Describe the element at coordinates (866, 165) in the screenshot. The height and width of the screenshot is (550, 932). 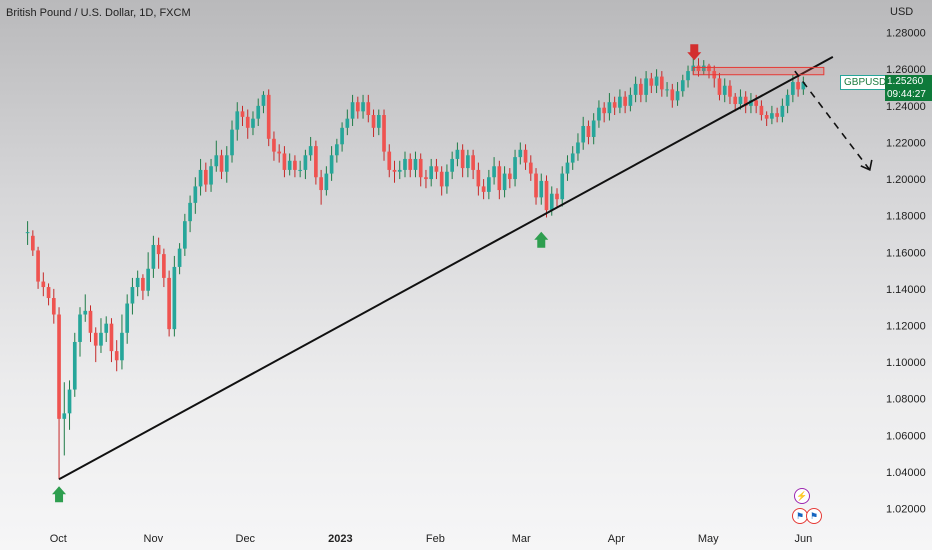
I see `projection-arrowhead` at that location.